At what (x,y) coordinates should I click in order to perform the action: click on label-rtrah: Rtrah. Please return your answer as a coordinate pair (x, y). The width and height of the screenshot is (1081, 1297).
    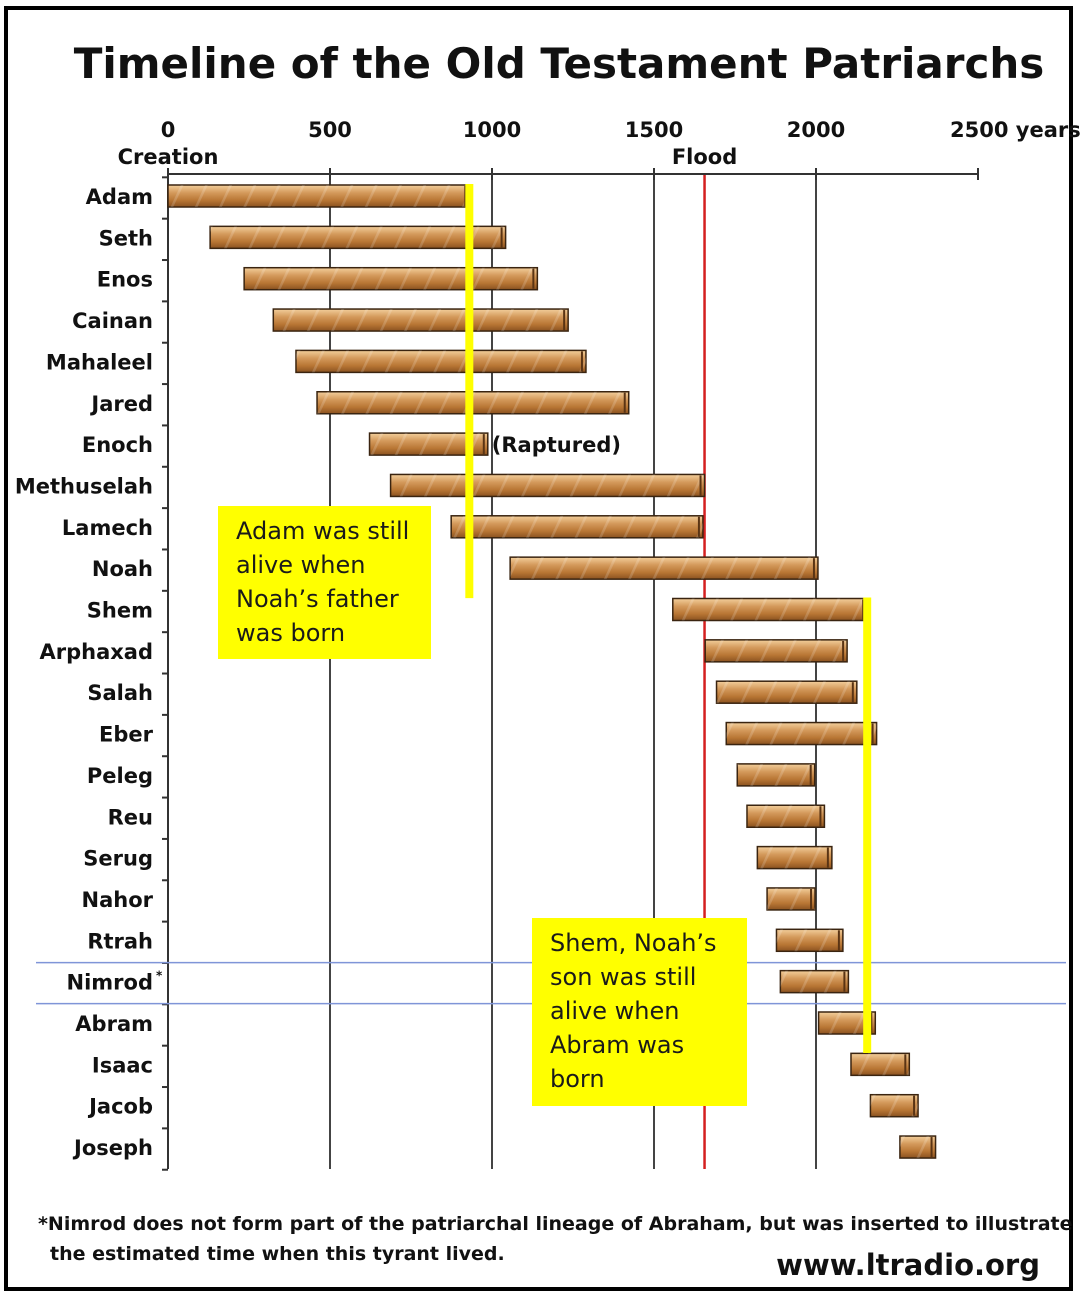
    Looking at the image, I should click on (120, 941).